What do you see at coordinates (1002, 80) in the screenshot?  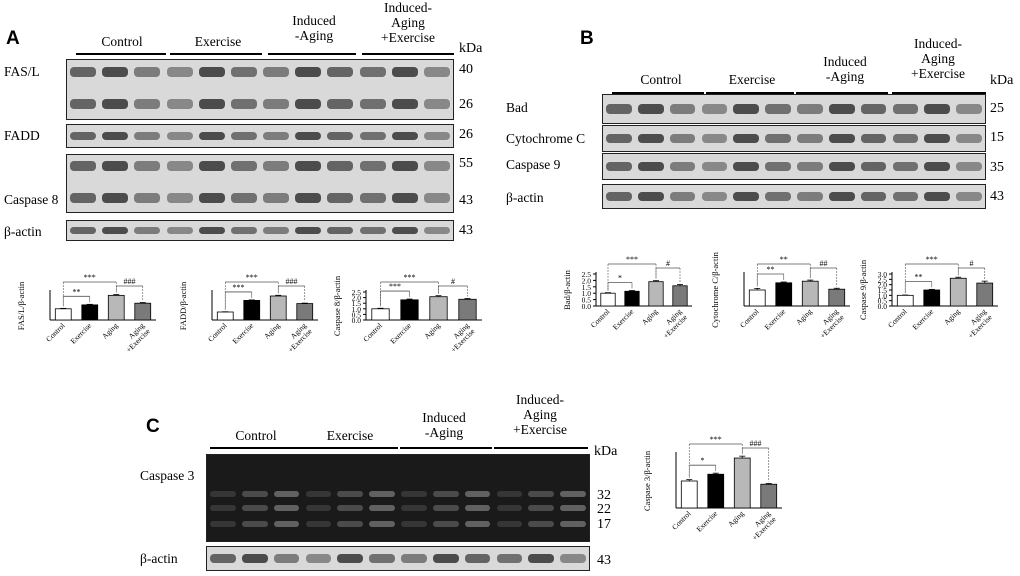 I see `panel-b-kda: kDa` at bounding box center [1002, 80].